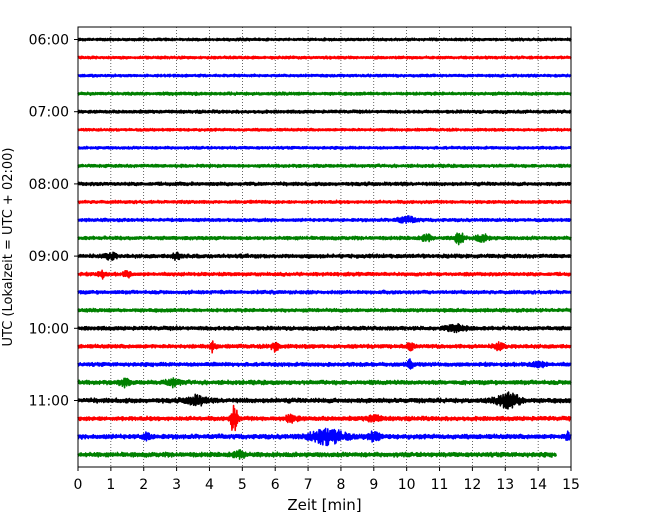 This screenshot has height=520, width=650. What do you see at coordinates (275, 485) in the screenshot?
I see `x-tick-label: 6` at bounding box center [275, 485].